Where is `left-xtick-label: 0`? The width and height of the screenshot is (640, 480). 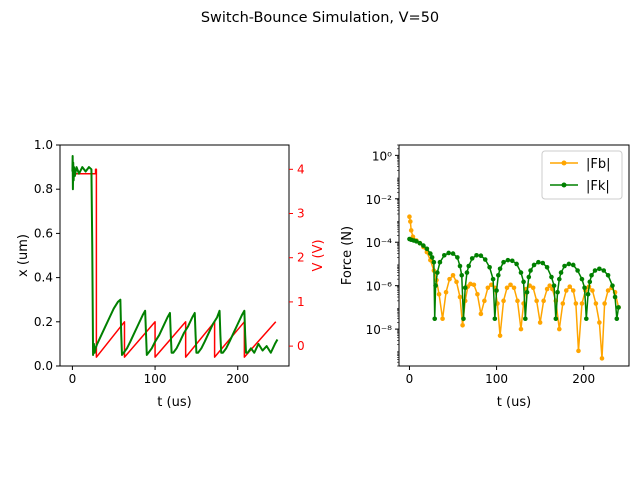 left-xtick-label: 0 is located at coordinates (73, 379).